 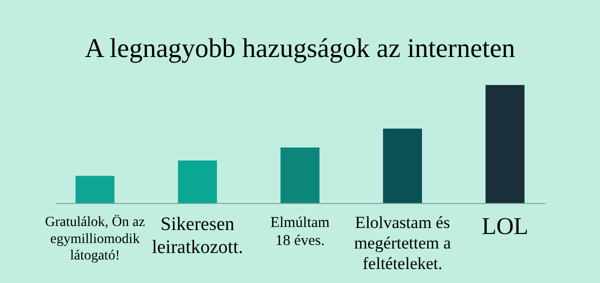 What do you see at coordinates (95, 239) in the screenshot?
I see `x-tick-label: Gratulálok, Ön az egymilliomodik látogató!` at bounding box center [95, 239].